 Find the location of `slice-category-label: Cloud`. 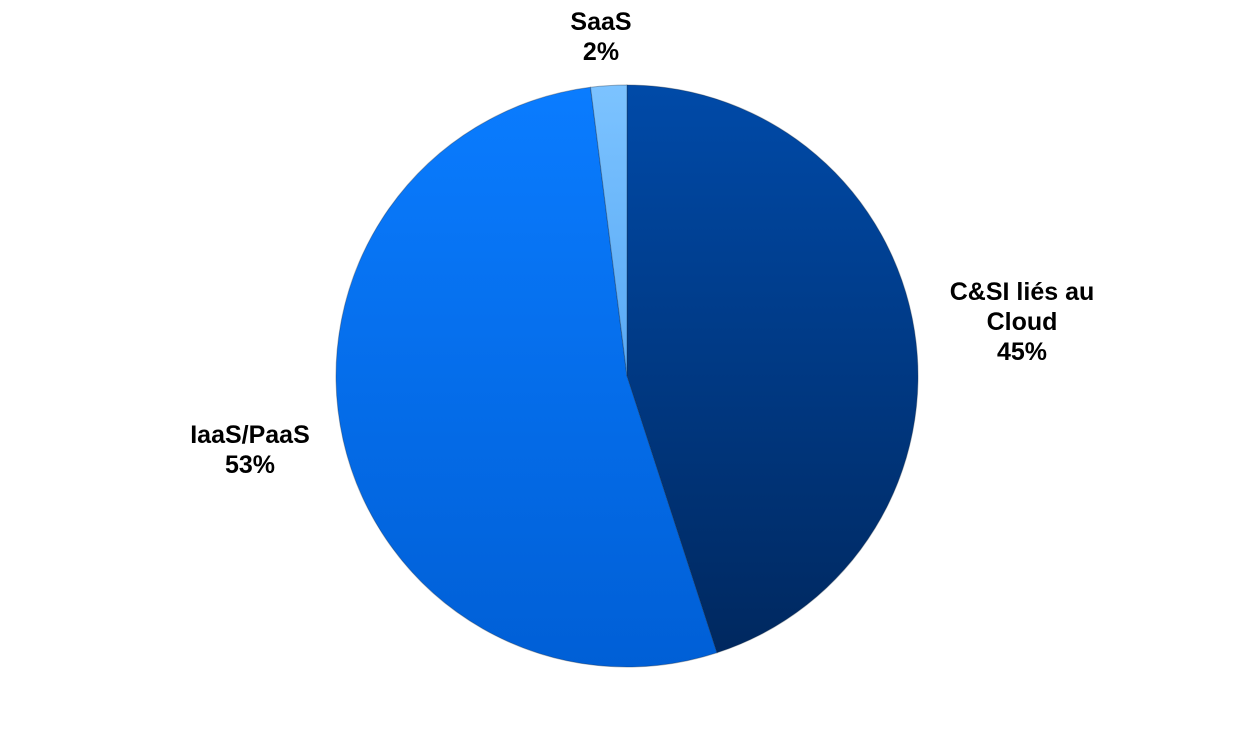

slice-category-label: Cloud is located at coordinates (1022, 322).